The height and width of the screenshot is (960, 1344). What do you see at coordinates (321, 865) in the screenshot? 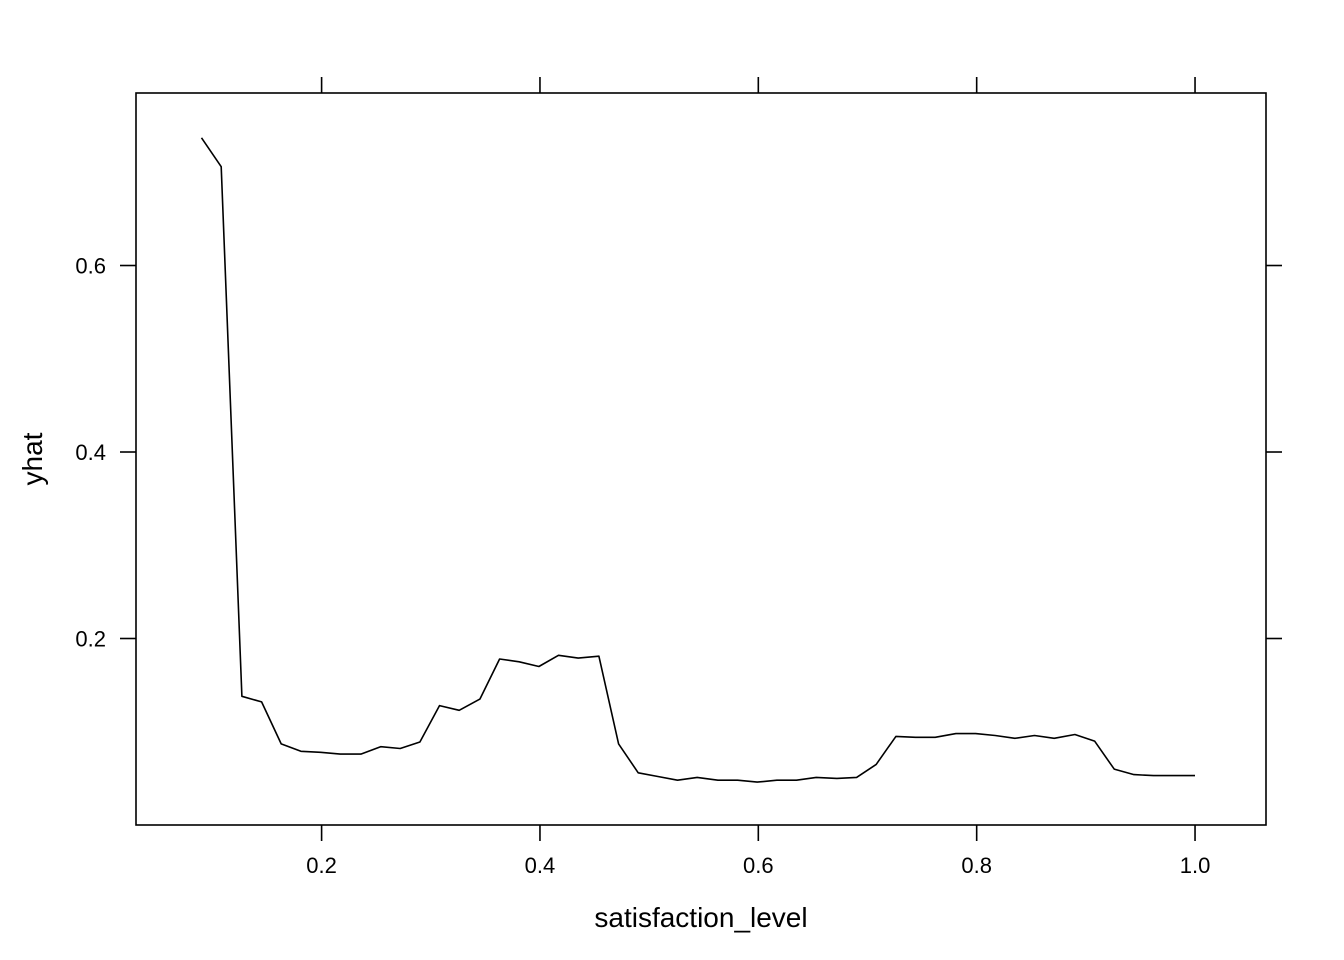
I see `x-tick-label: 0.2` at bounding box center [321, 865].